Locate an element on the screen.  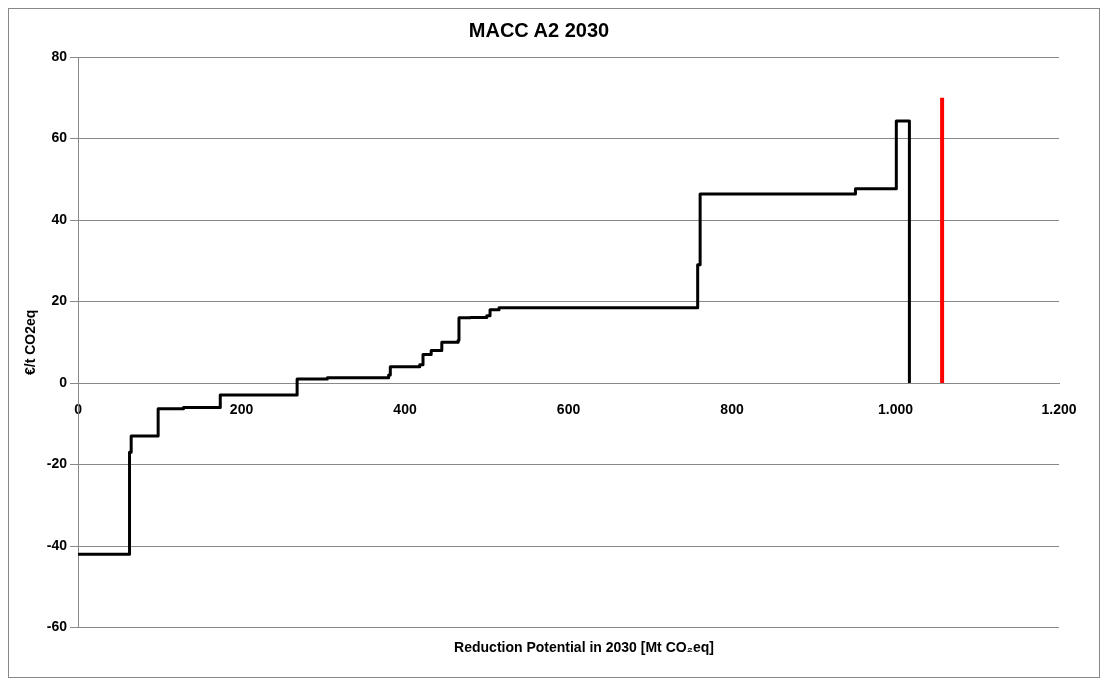
y-tick-label: 80 is located at coordinates (59, 55).